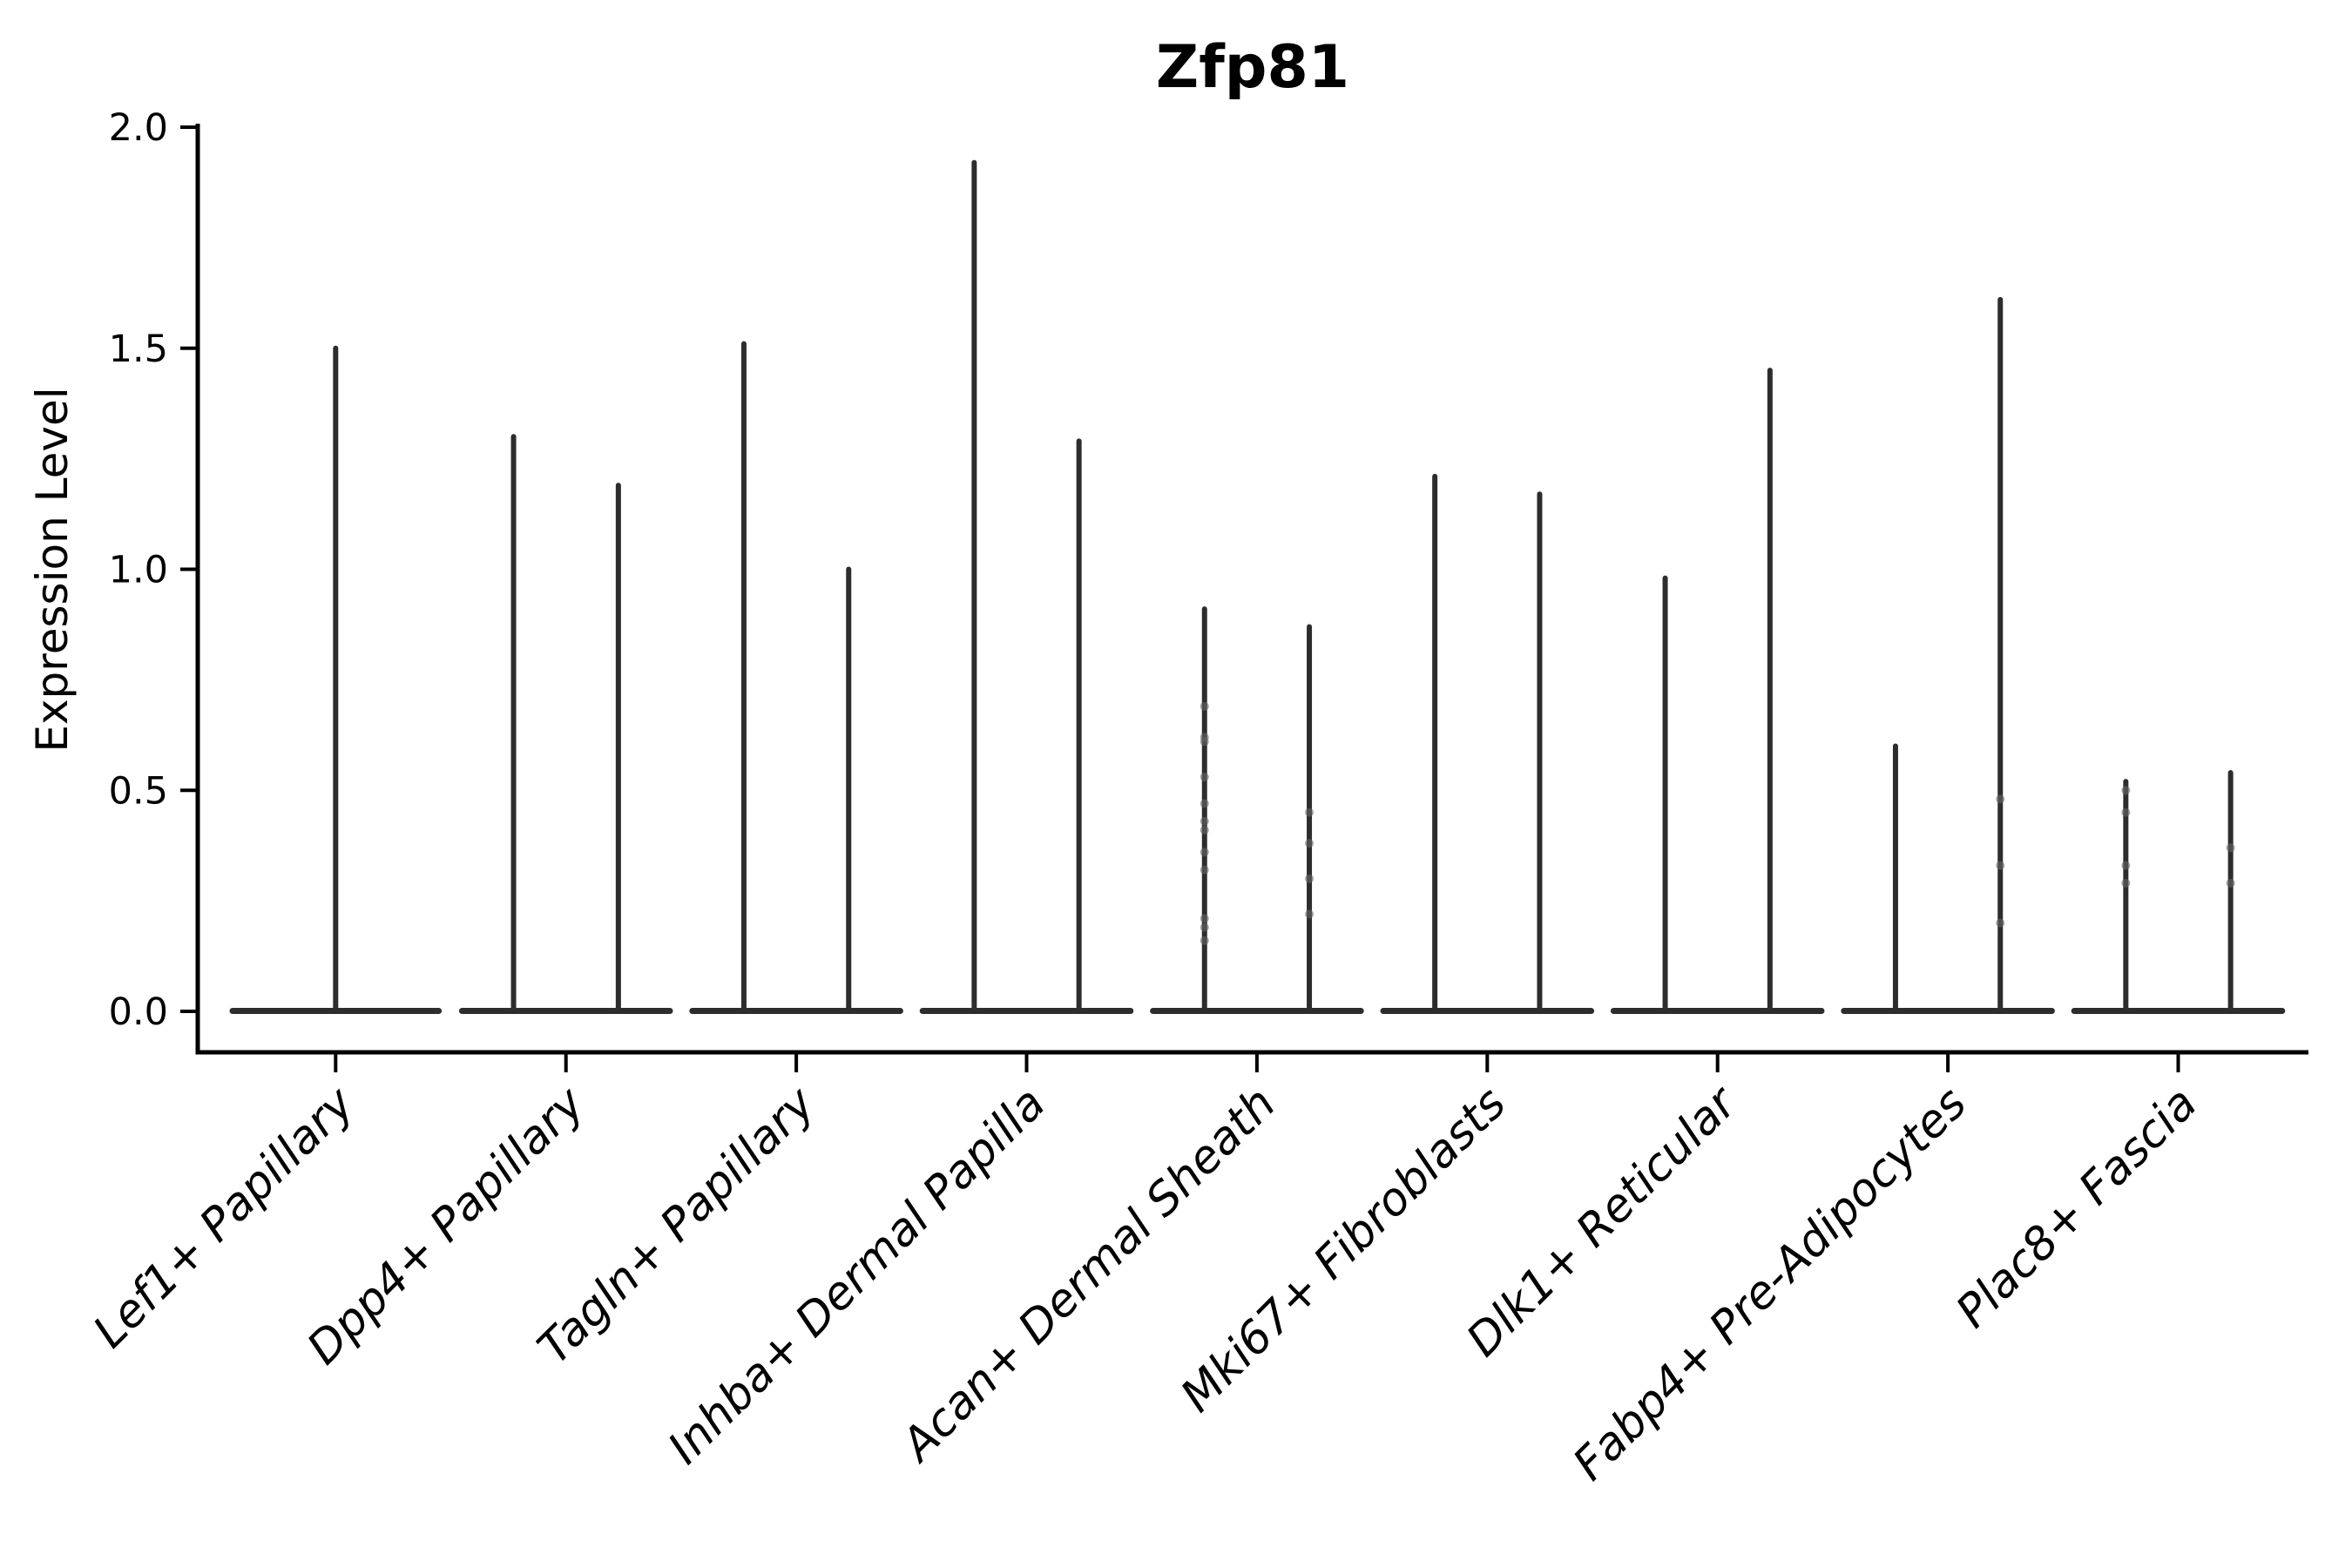  Describe the element at coordinates (138, 570) in the screenshot. I see `y-tick-label: 1.0` at that location.